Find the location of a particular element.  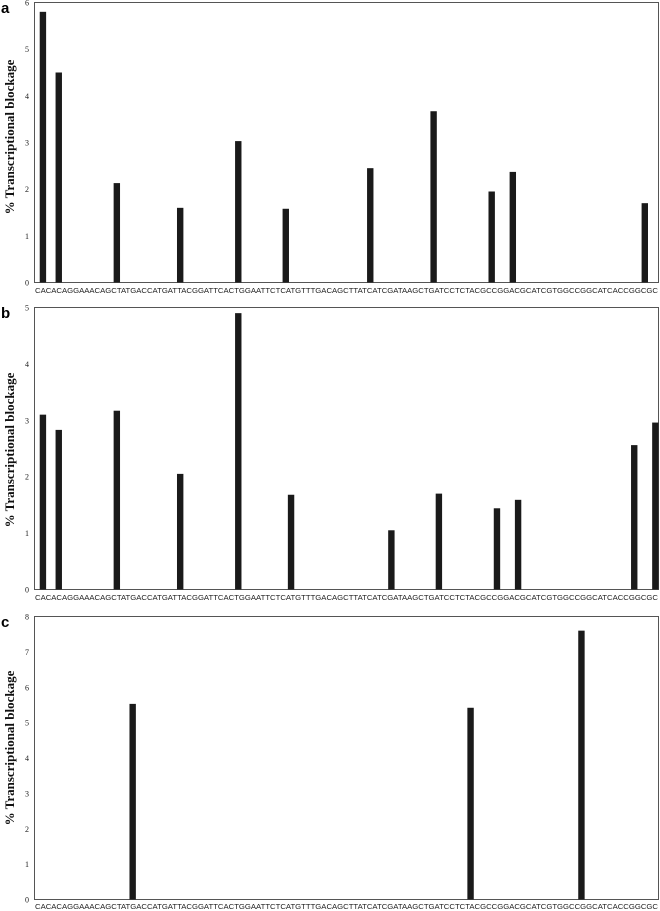

y-axis-label-c: % Transcriptional blockage is located at coordinates (9, 747).